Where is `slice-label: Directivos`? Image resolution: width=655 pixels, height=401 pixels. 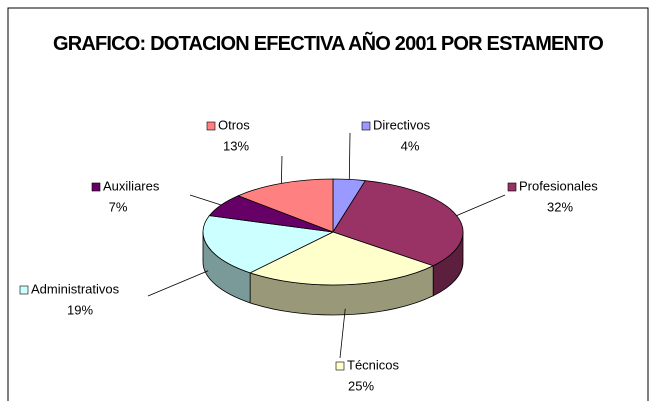
slice-label: Directivos is located at coordinates (402, 124).